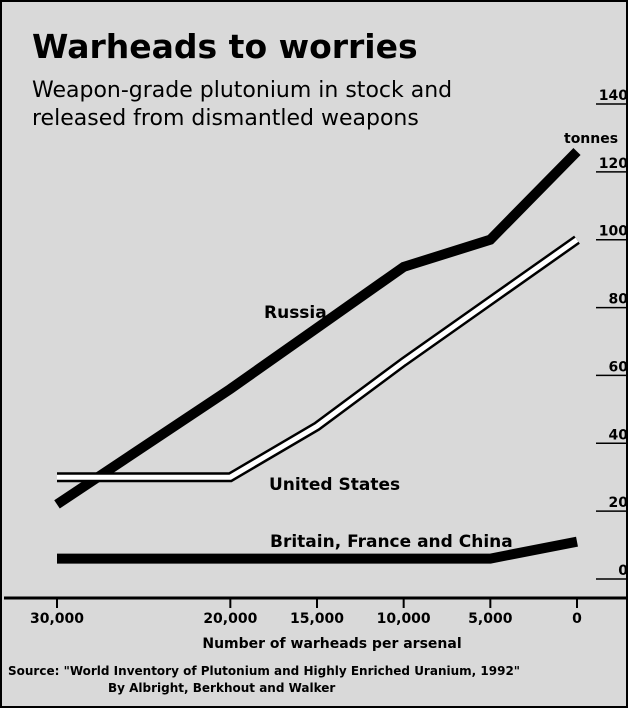  I want to click on x-tick-label-0: 0, so click(577, 619).